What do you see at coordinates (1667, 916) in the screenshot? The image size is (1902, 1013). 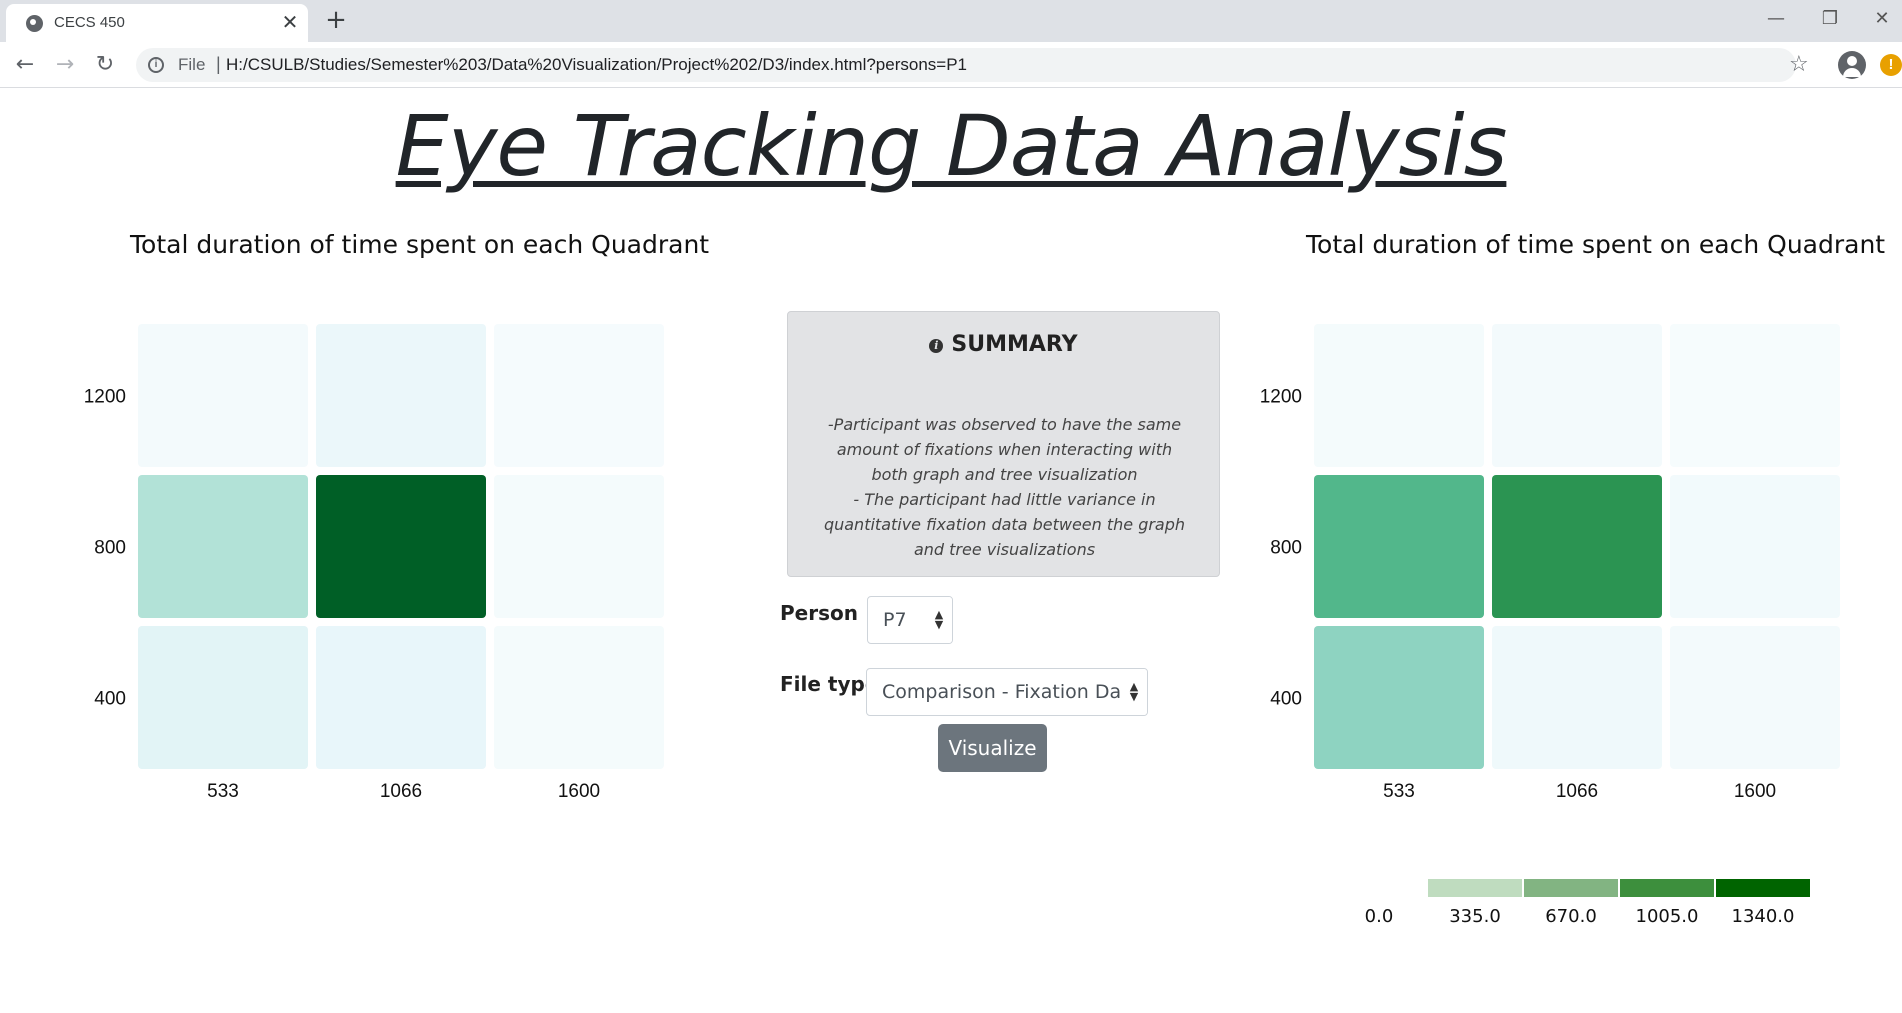 I see `legend-tick-label: 1005.0` at bounding box center [1667, 916].